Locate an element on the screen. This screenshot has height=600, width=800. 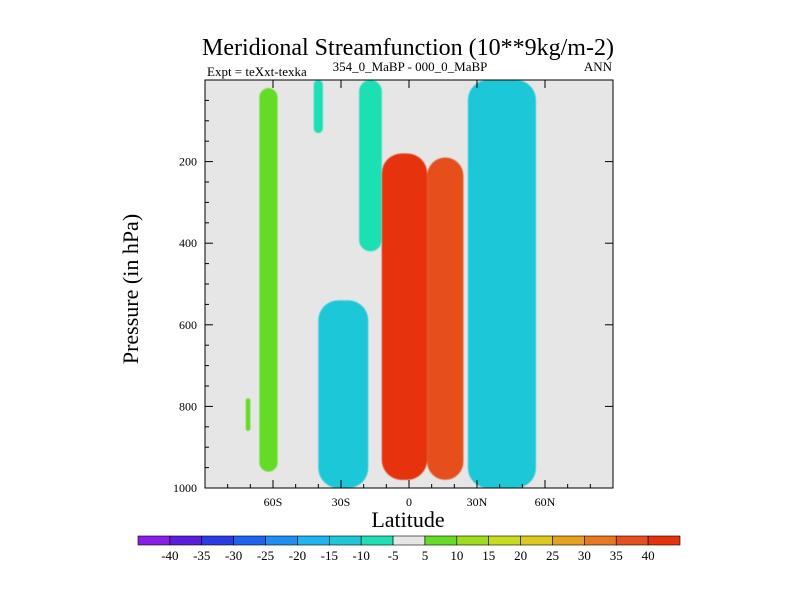
colorbar-label-12: 25 is located at coordinates (552, 555).